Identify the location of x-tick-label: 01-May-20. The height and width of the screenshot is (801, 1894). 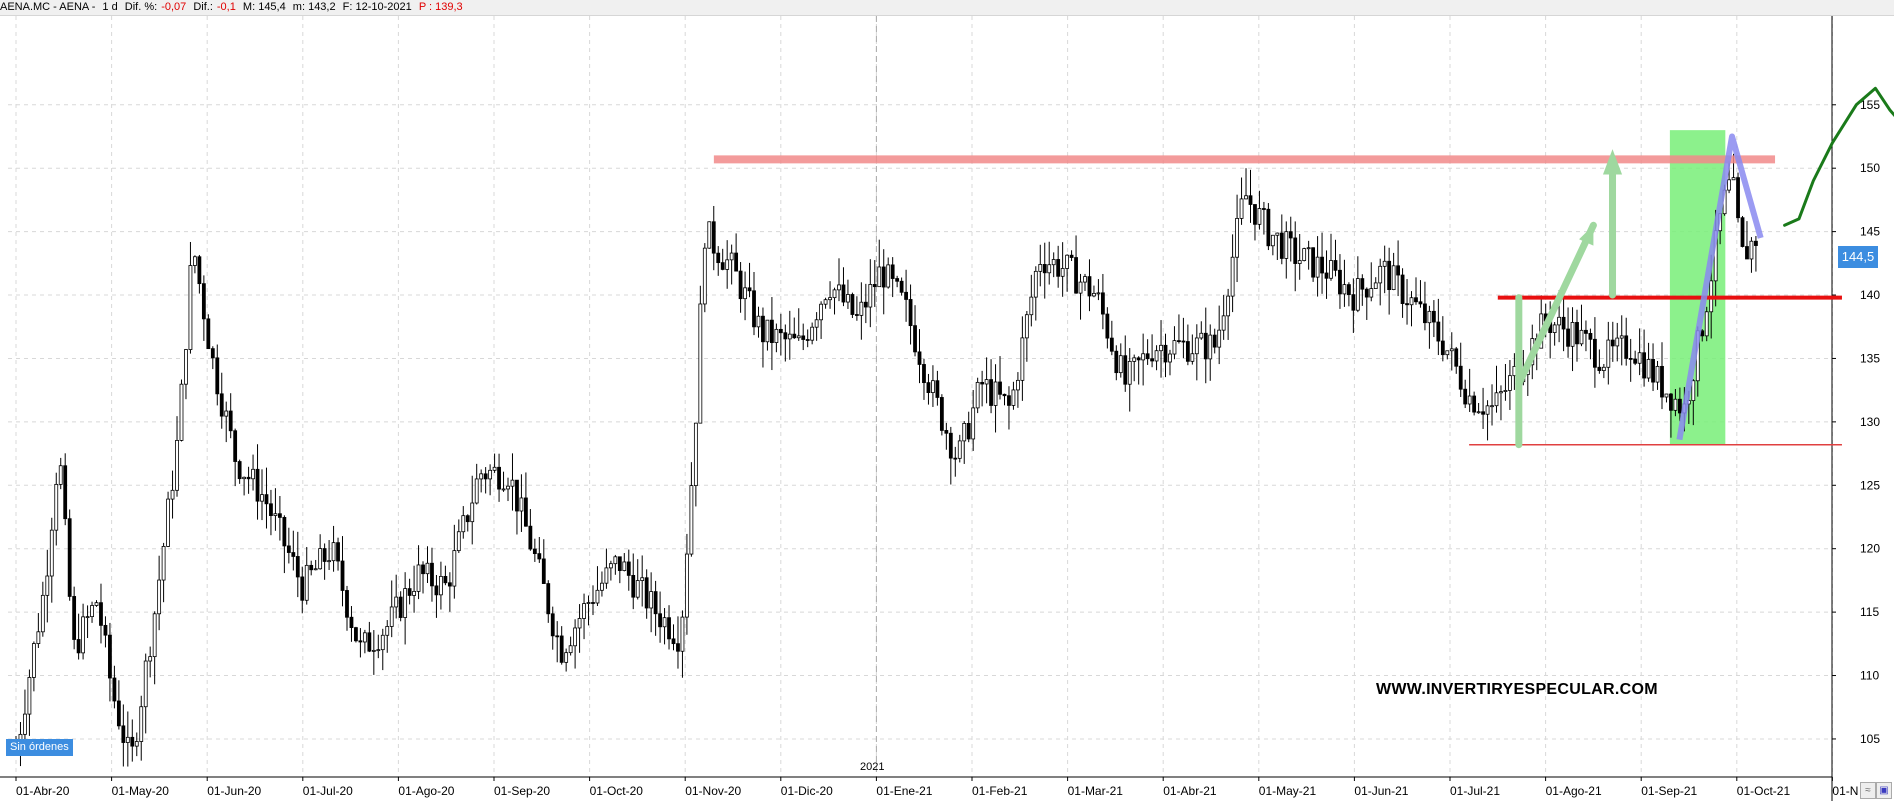
(141, 791).